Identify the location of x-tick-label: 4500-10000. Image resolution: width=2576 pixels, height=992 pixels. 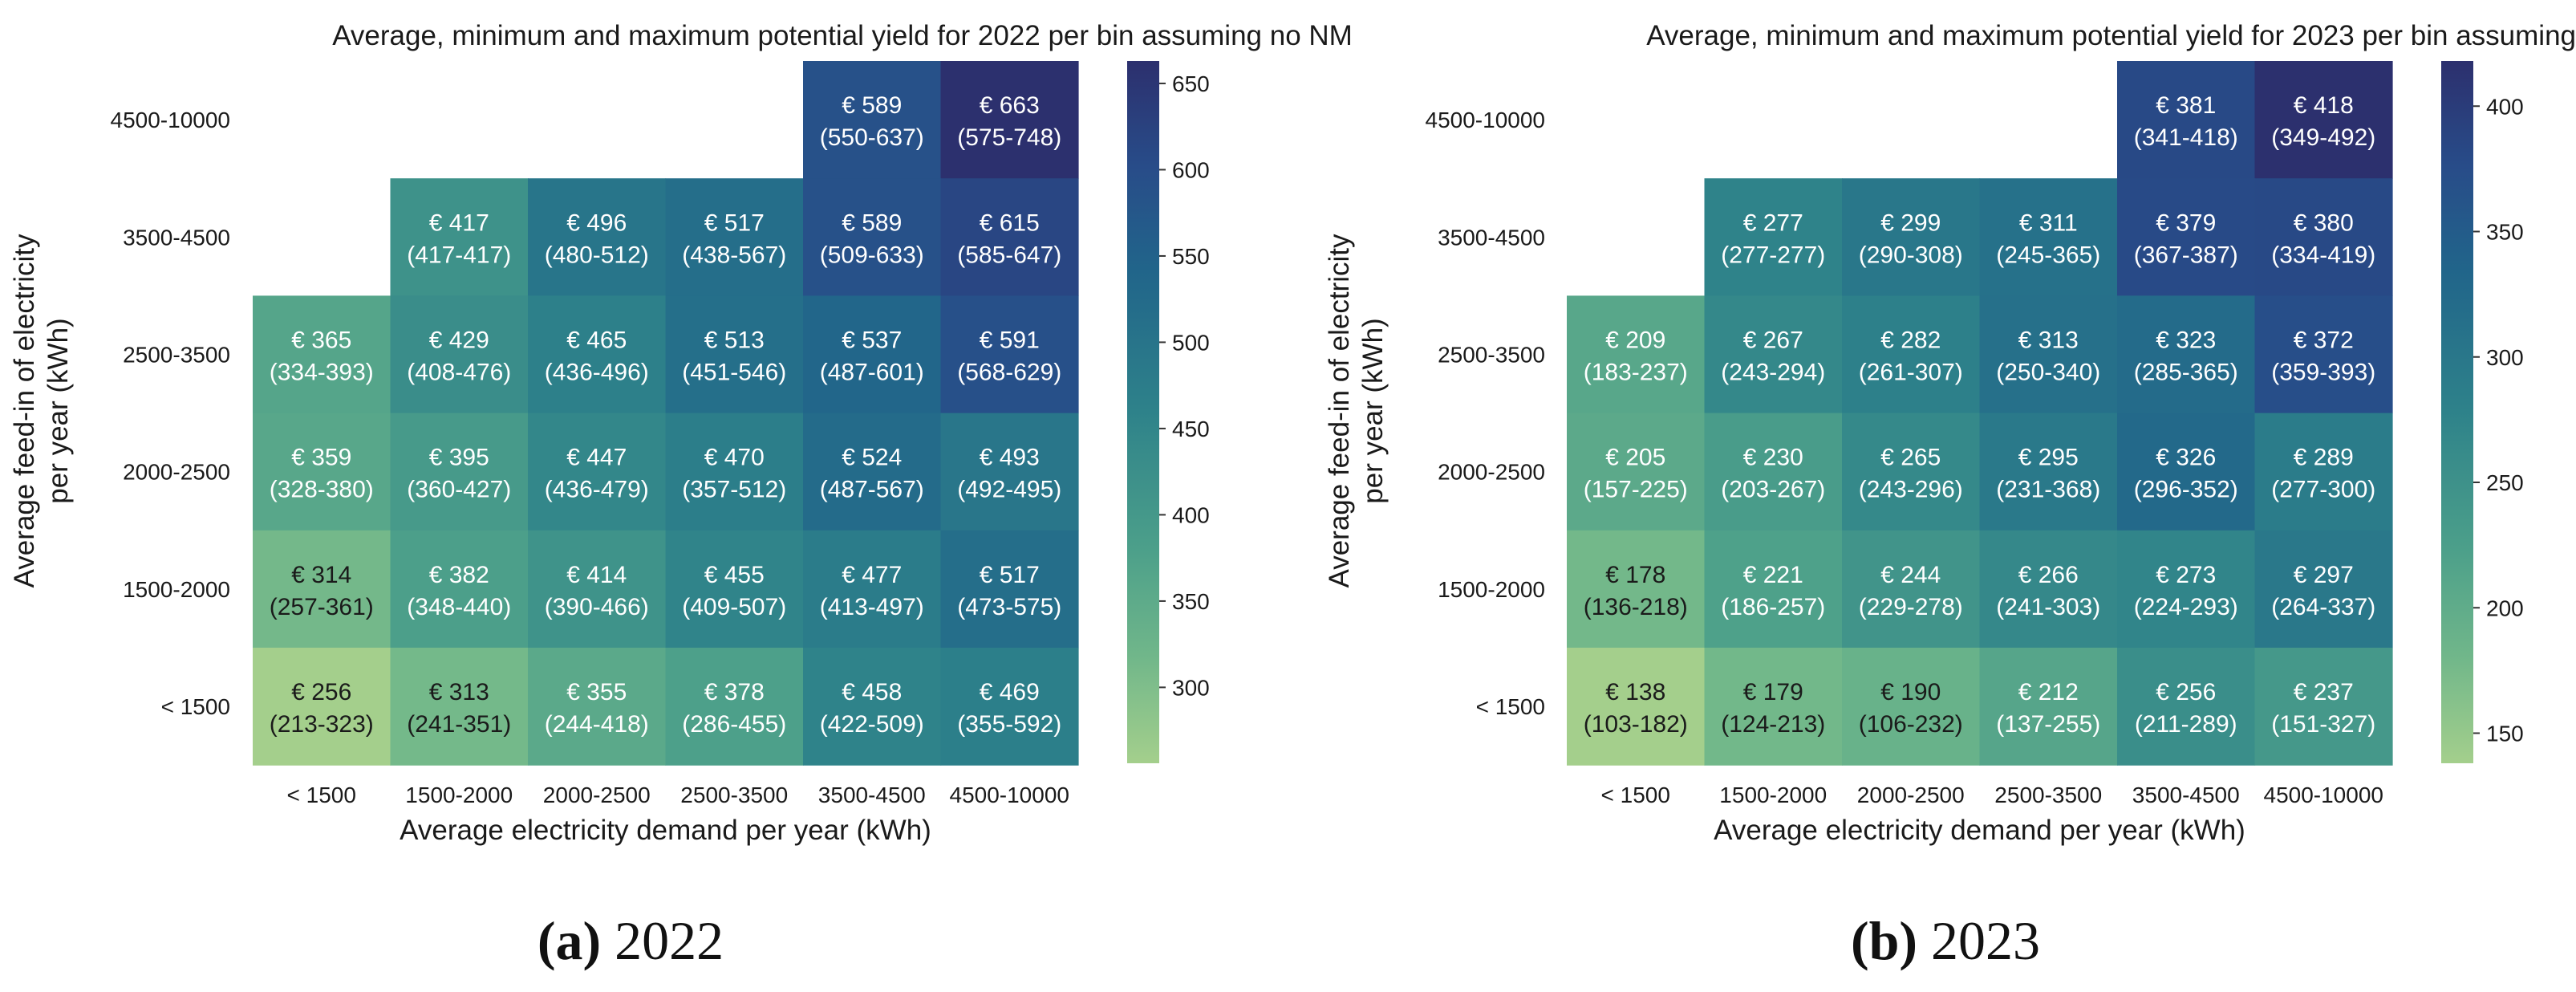
(1009, 795).